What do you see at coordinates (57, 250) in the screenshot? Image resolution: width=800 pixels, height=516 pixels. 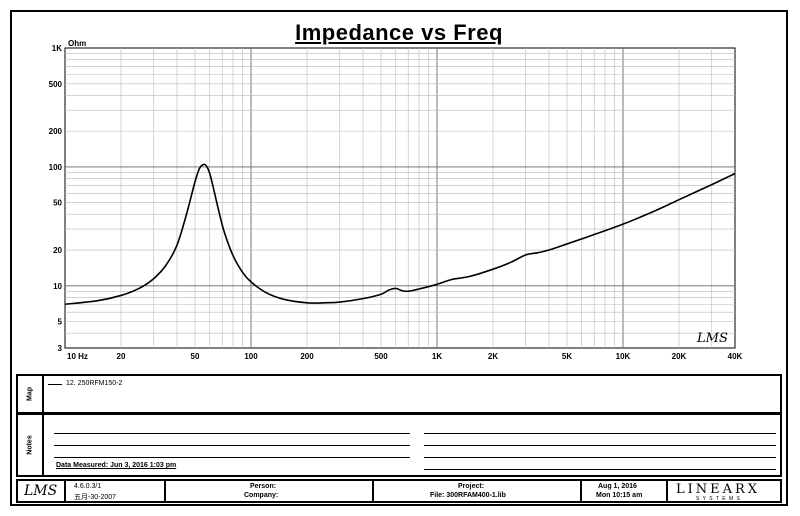 I see `y-tick-label: 20` at bounding box center [57, 250].